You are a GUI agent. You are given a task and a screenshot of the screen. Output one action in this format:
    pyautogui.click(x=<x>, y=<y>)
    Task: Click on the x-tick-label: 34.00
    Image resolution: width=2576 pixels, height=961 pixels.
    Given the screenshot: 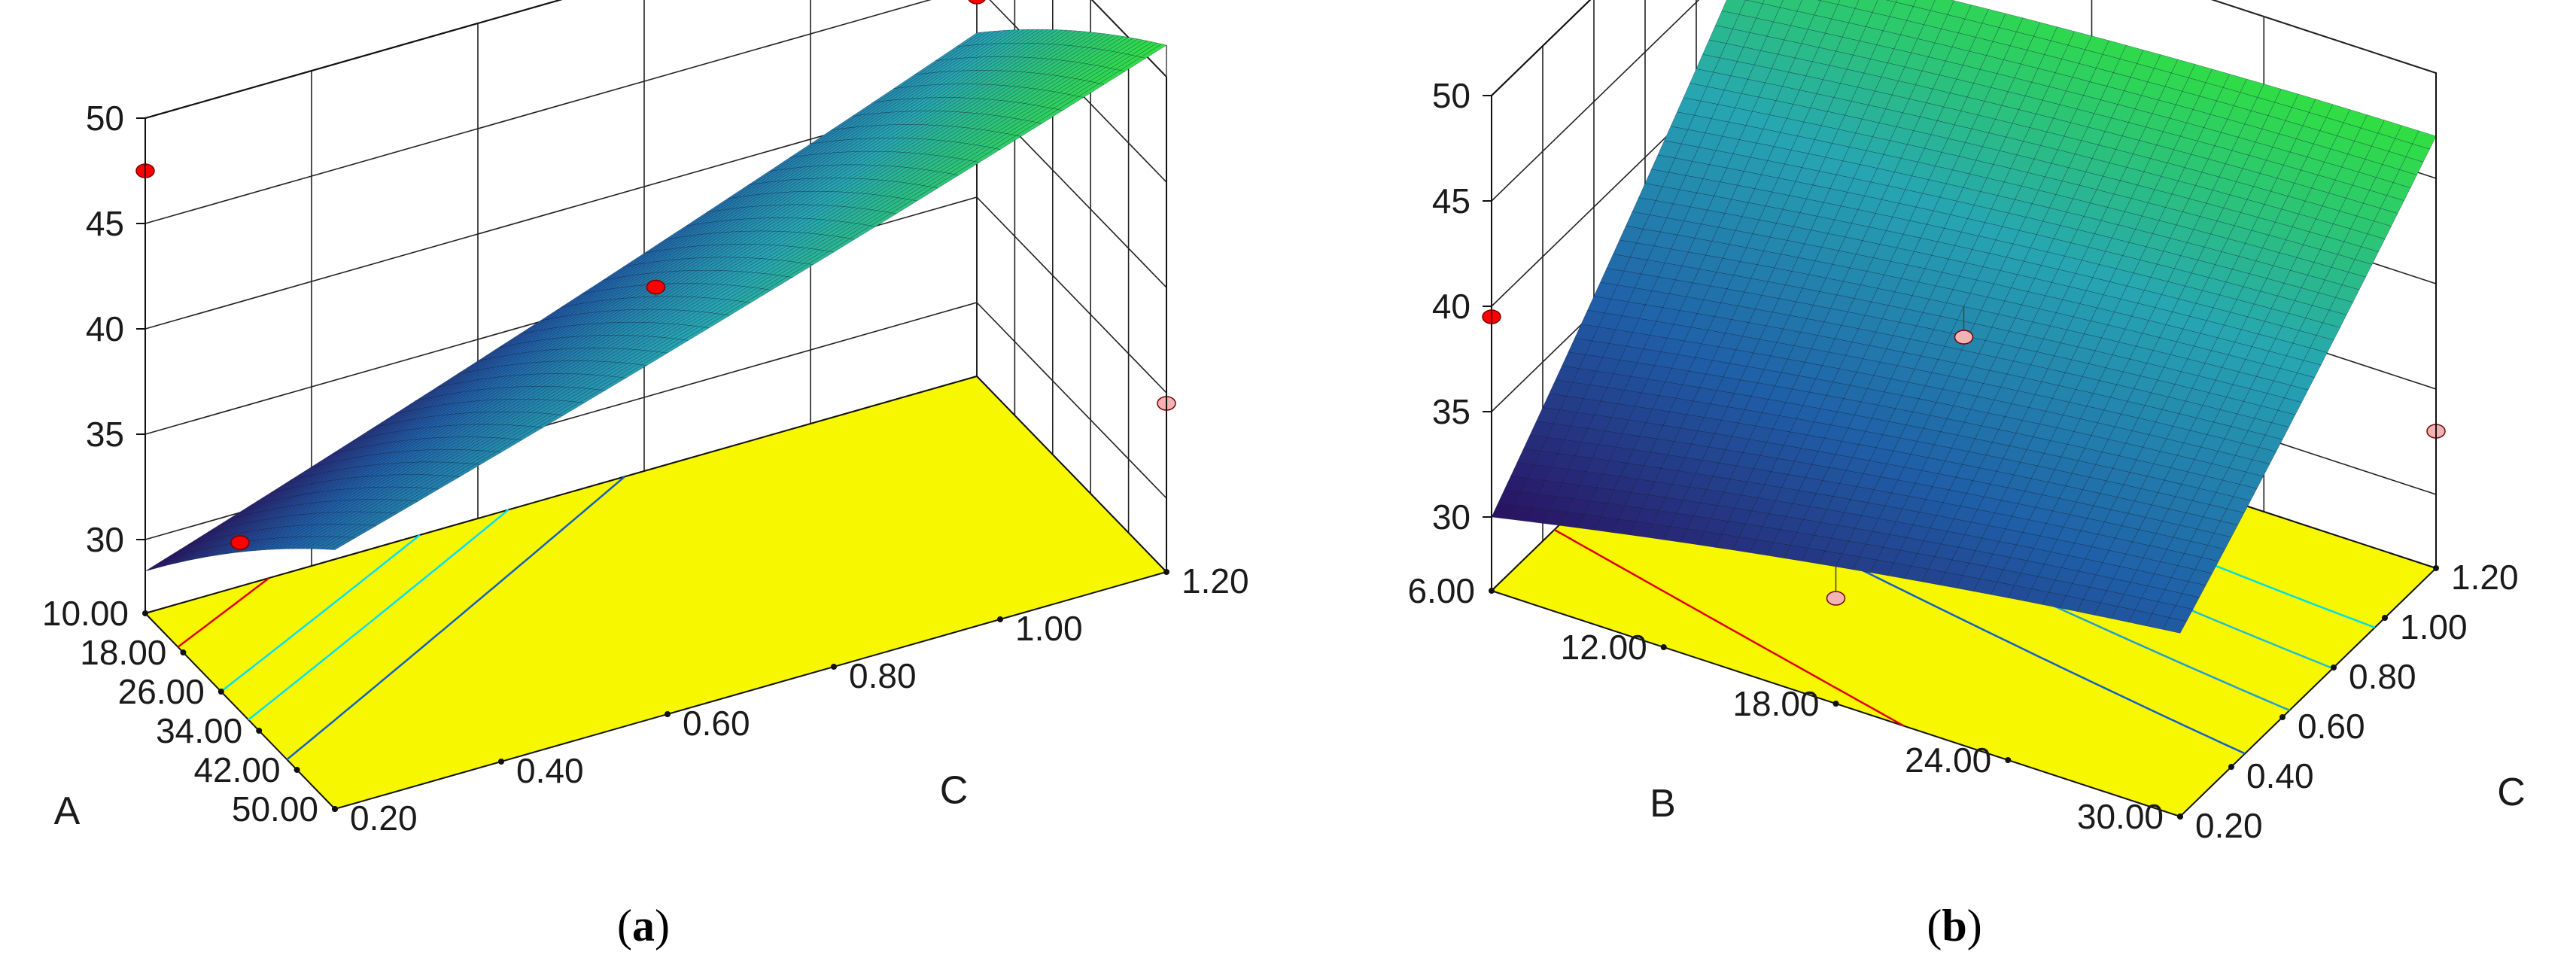 What is the action you would take?
    pyautogui.click(x=199, y=730)
    